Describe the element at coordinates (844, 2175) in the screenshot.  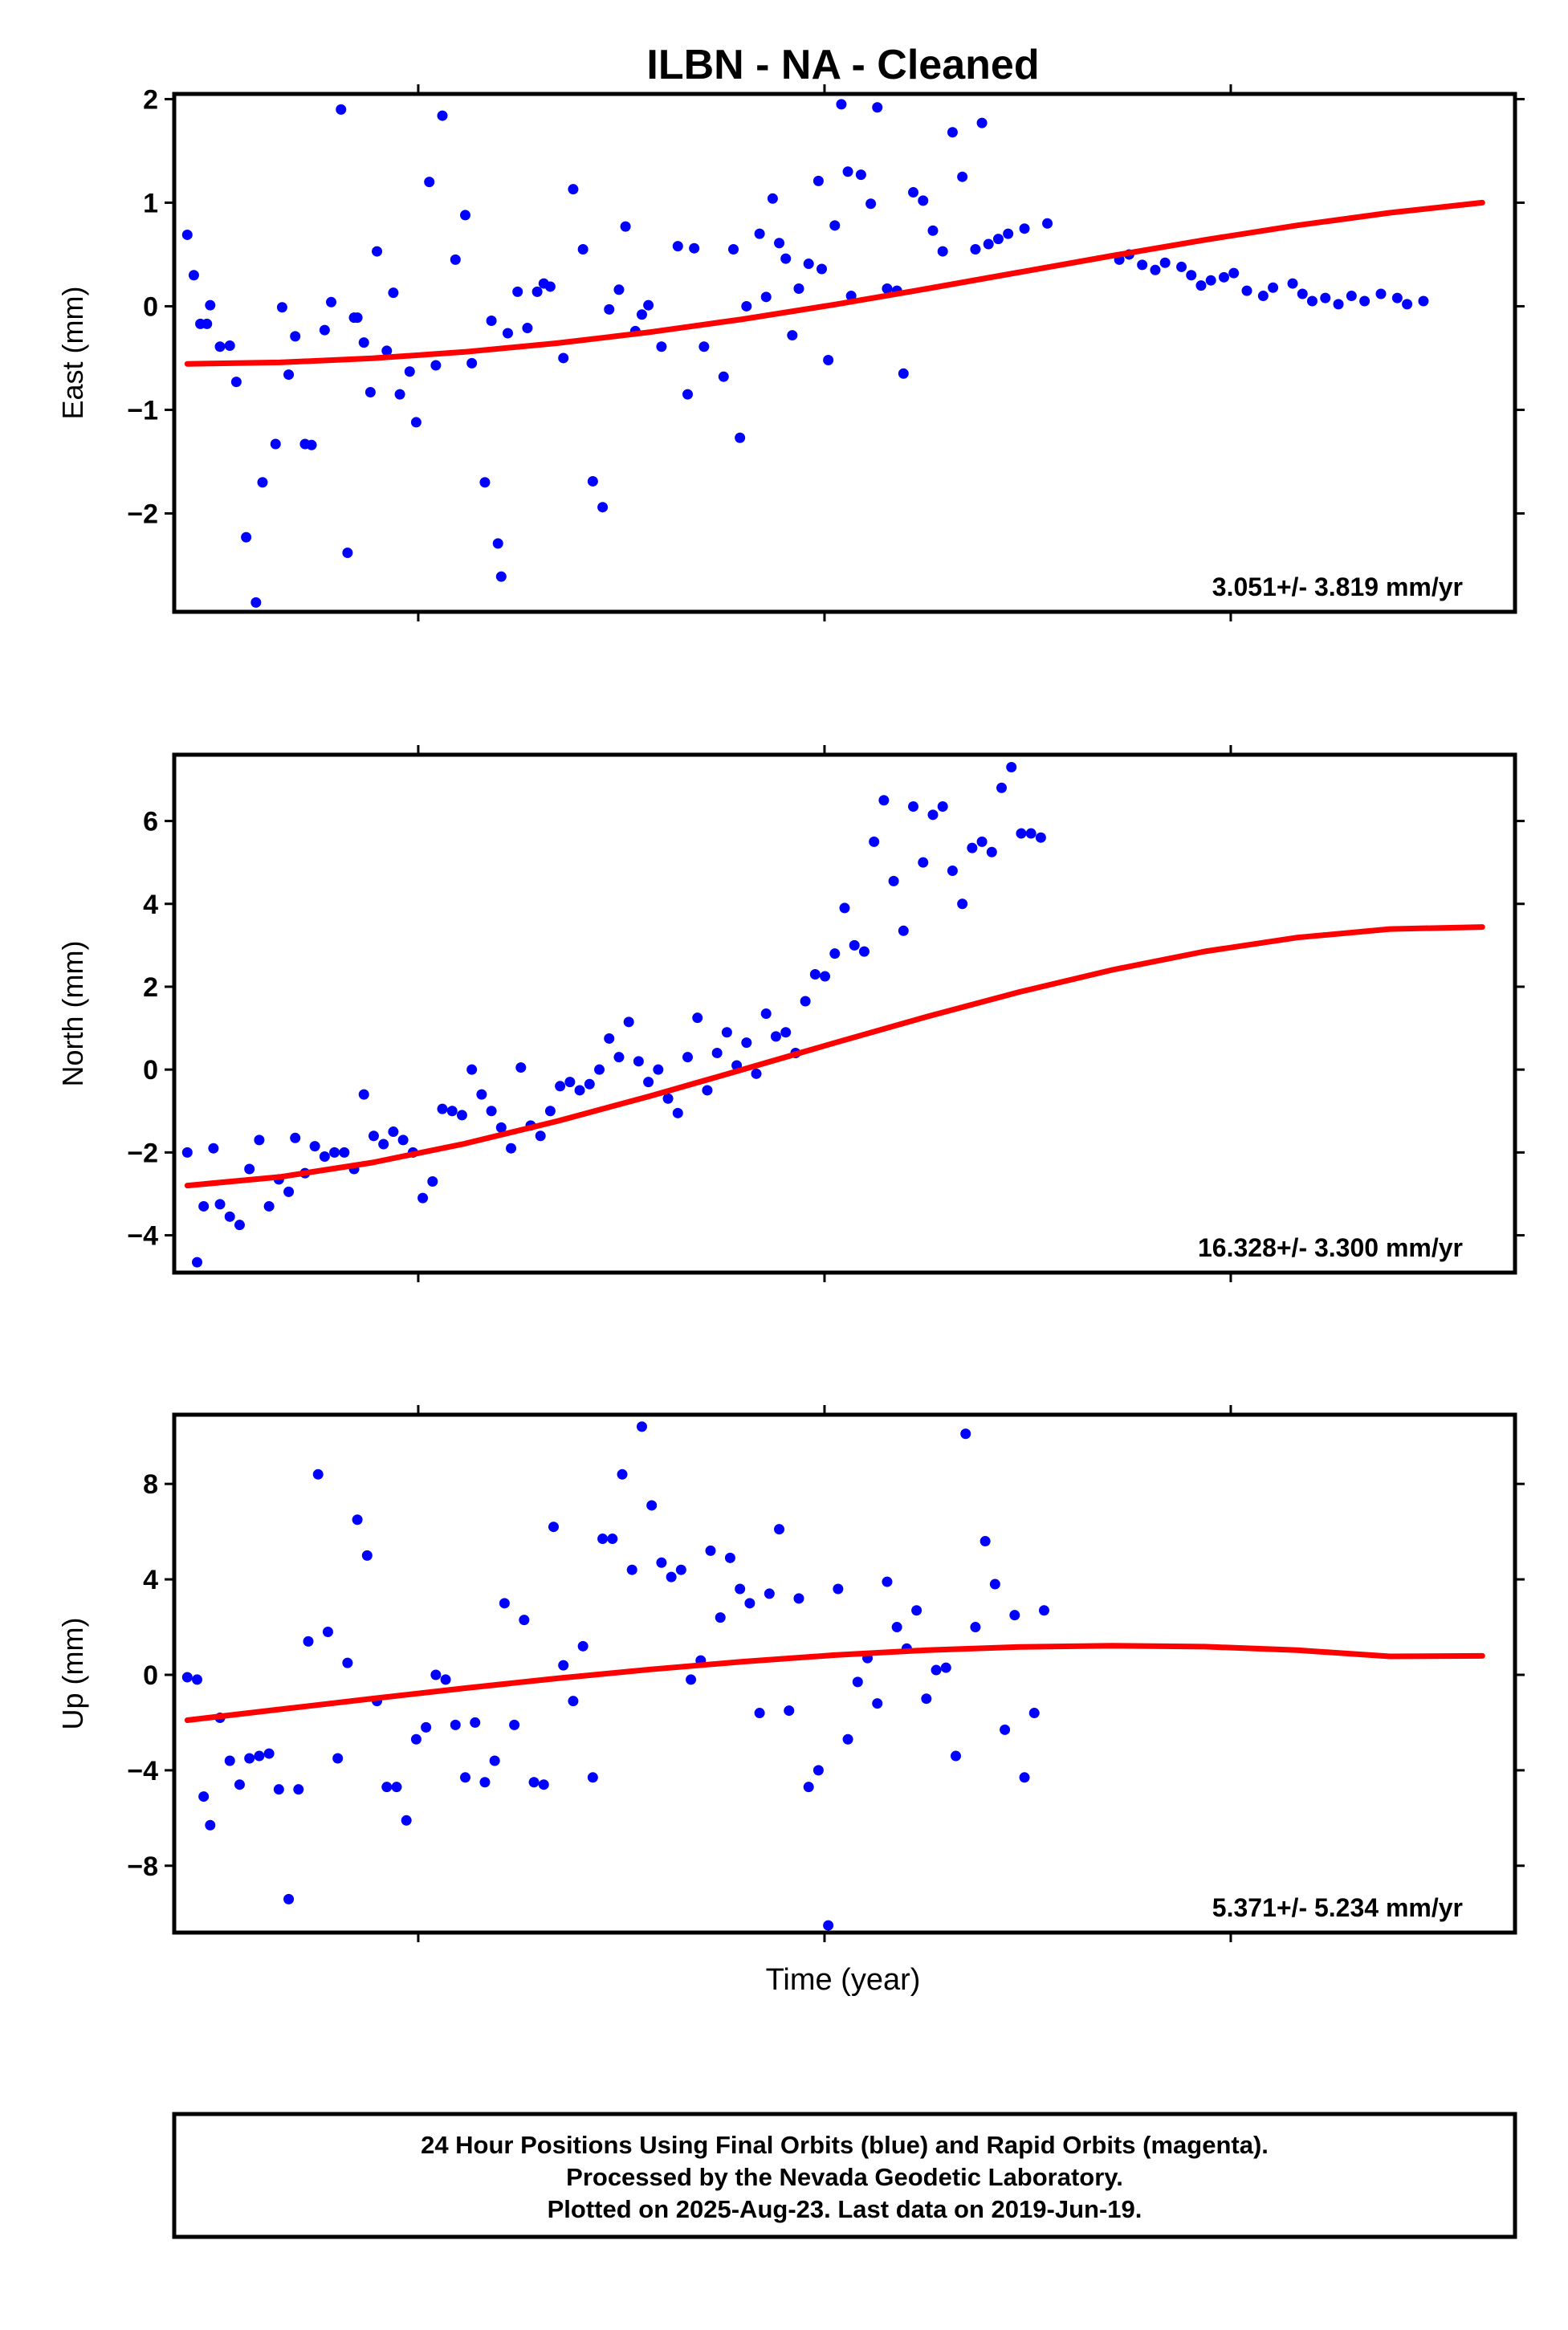
I see `footer-box` at that location.